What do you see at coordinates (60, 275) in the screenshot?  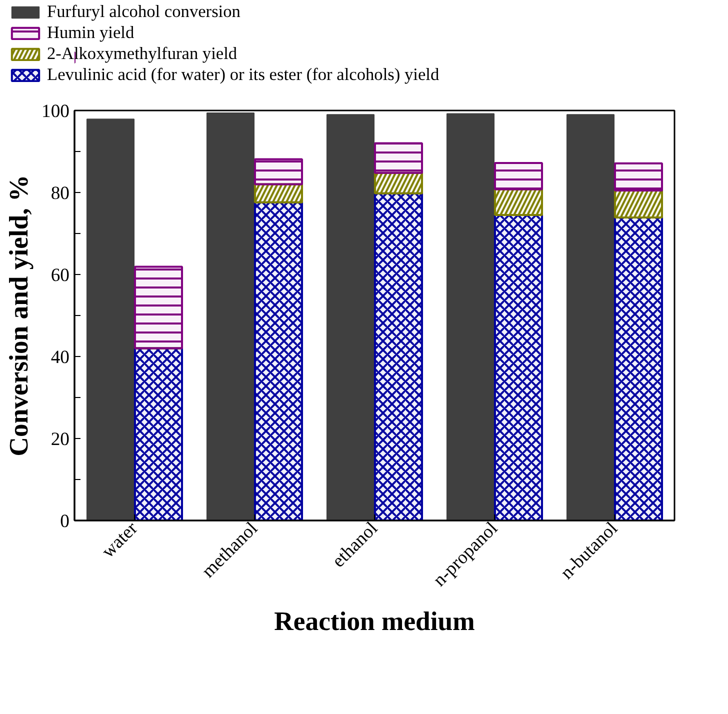 I see `y-tick-label: 60` at bounding box center [60, 275].